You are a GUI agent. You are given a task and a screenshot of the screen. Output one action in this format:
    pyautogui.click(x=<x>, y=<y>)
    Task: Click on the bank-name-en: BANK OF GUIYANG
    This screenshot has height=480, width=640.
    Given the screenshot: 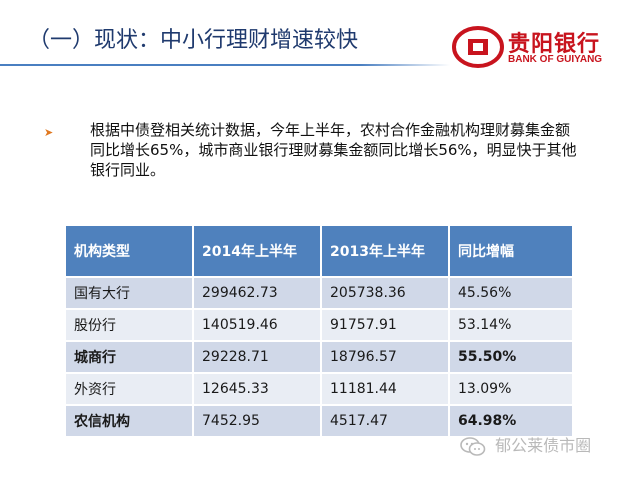 What is the action you would take?
    pyautogui.click(x=555, y=59)
    